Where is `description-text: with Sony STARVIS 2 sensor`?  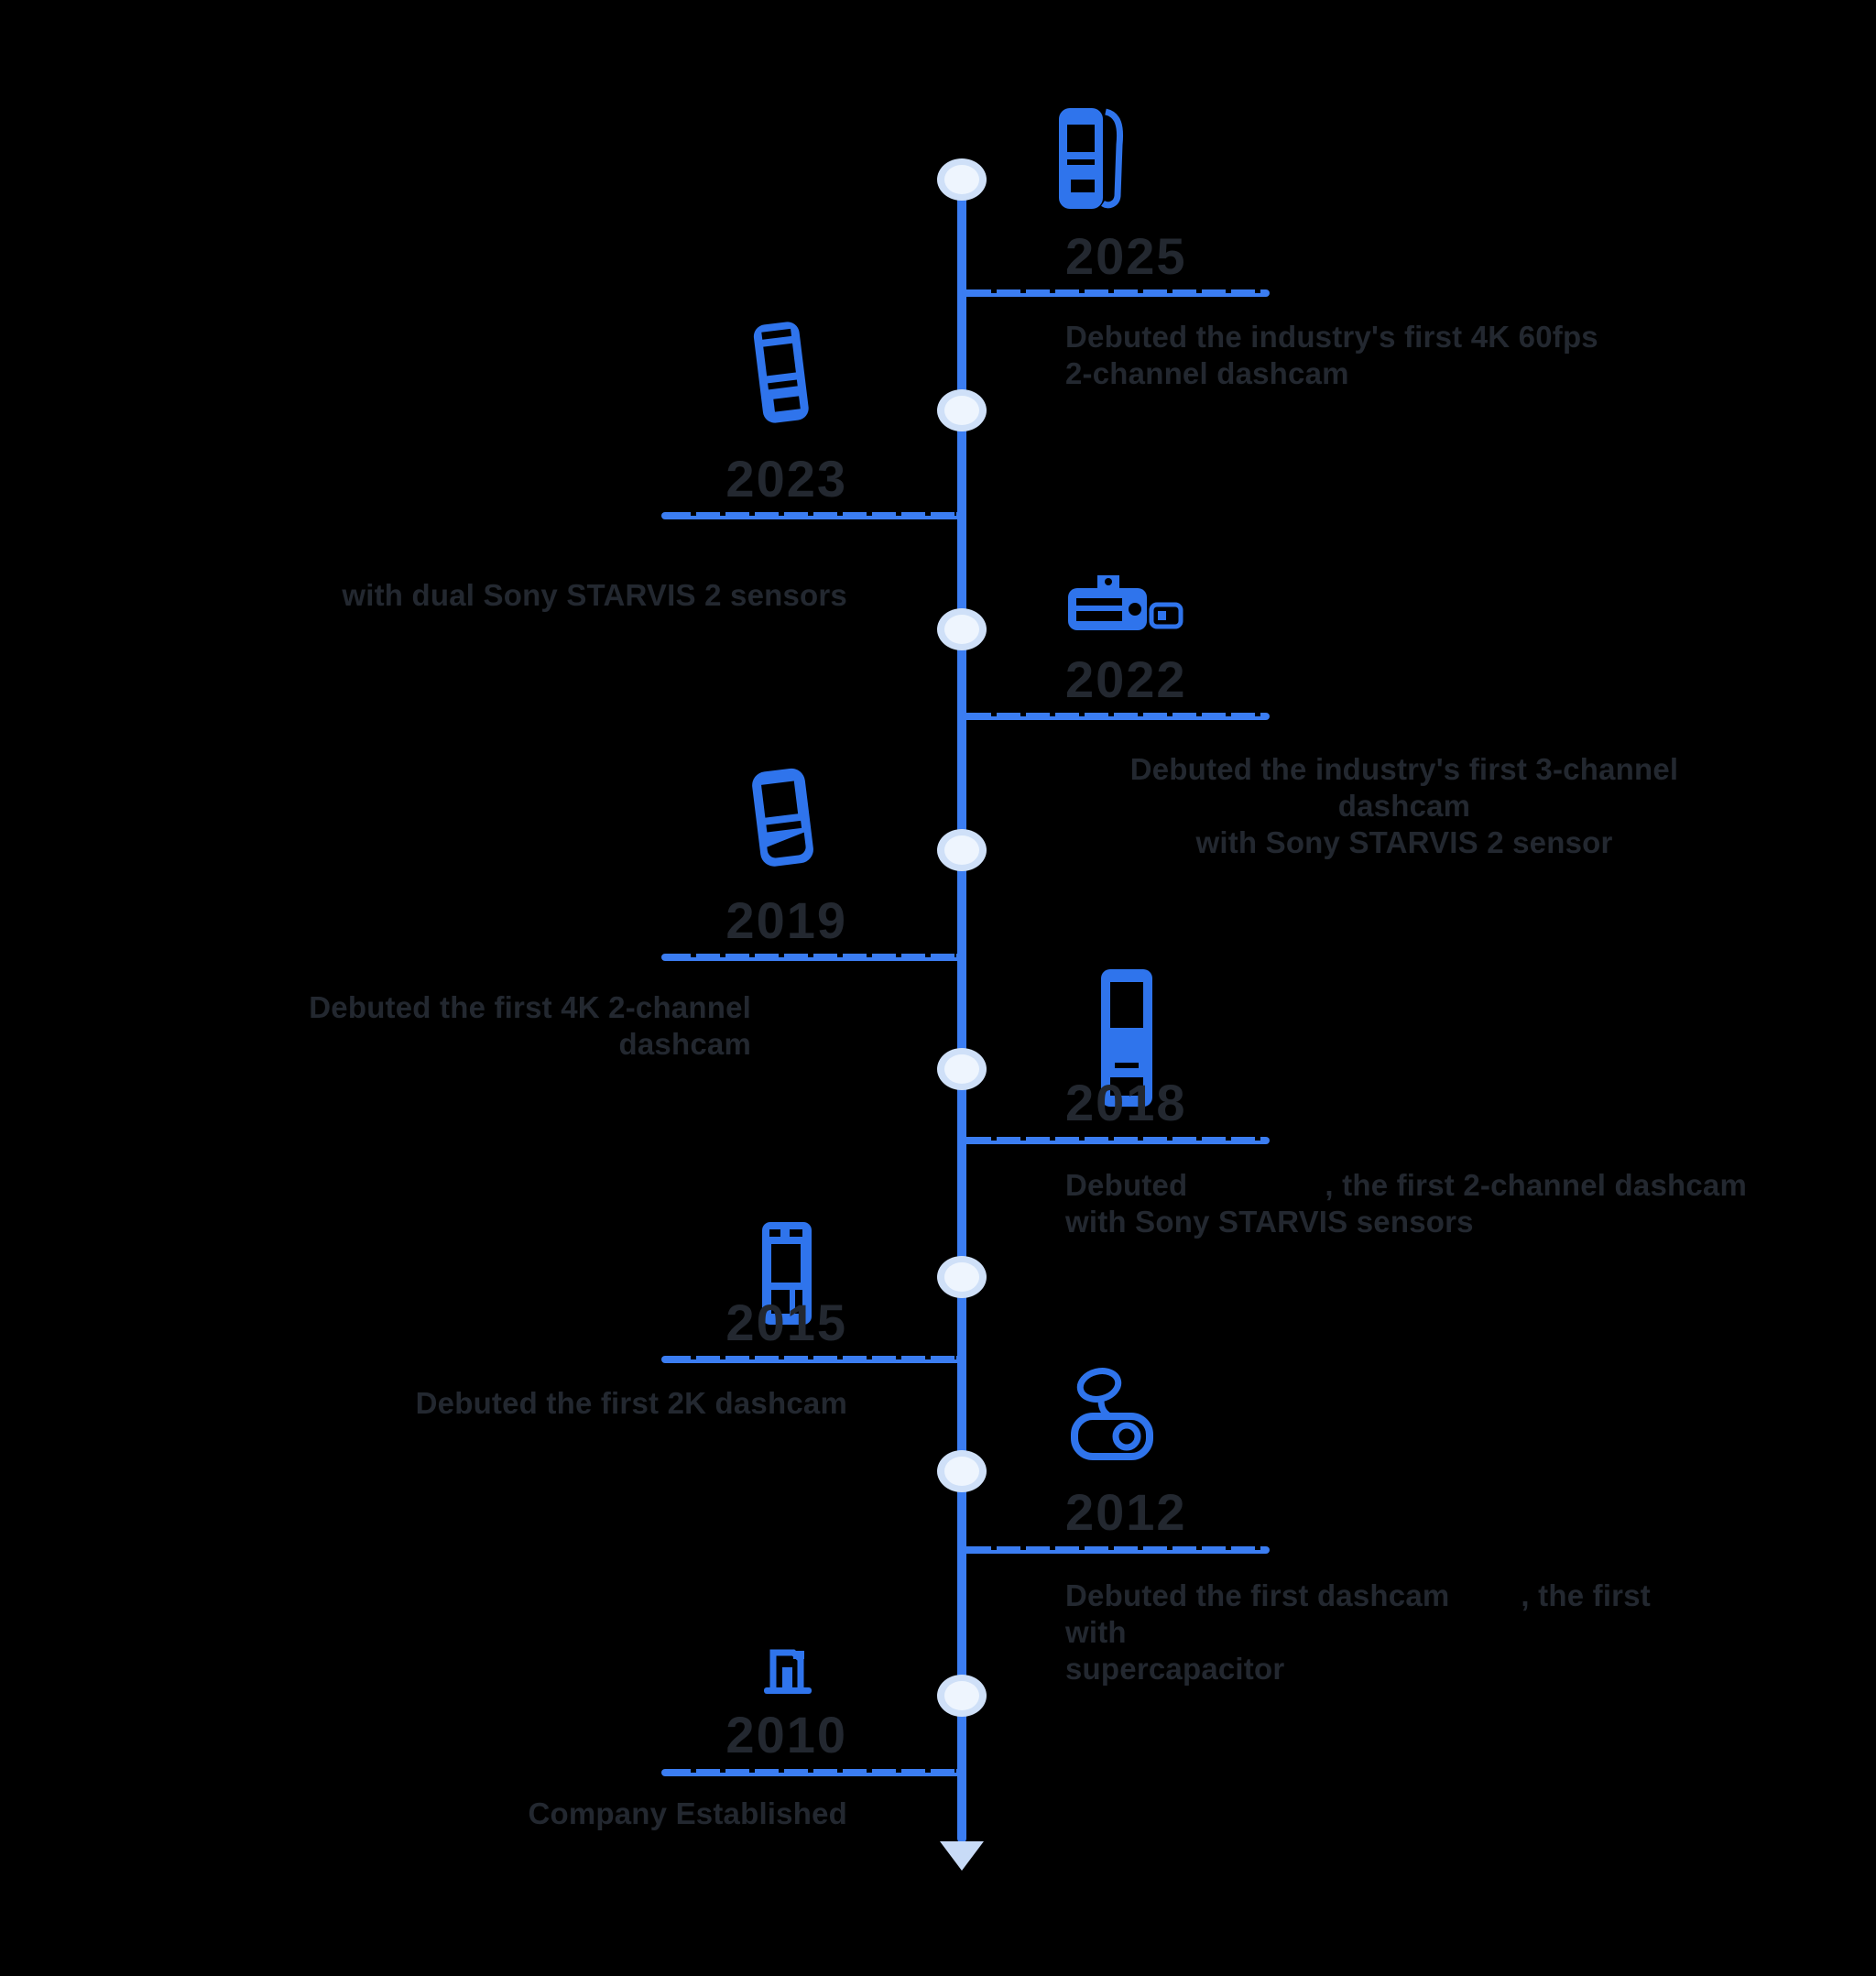 description-text: with Sony STARVIS 2 sensor is located at coordinates (1404, 842).